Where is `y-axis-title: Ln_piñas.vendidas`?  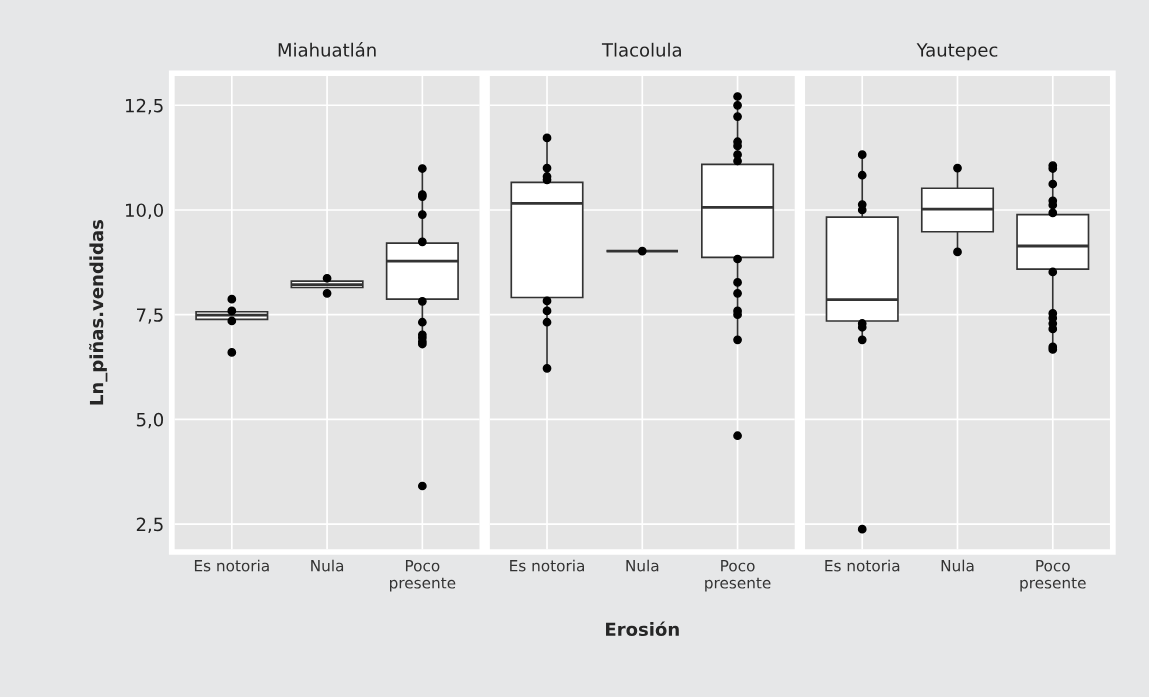 y-axis-title: Ln_piñas.vendidas is located at coordinates (98, 312).